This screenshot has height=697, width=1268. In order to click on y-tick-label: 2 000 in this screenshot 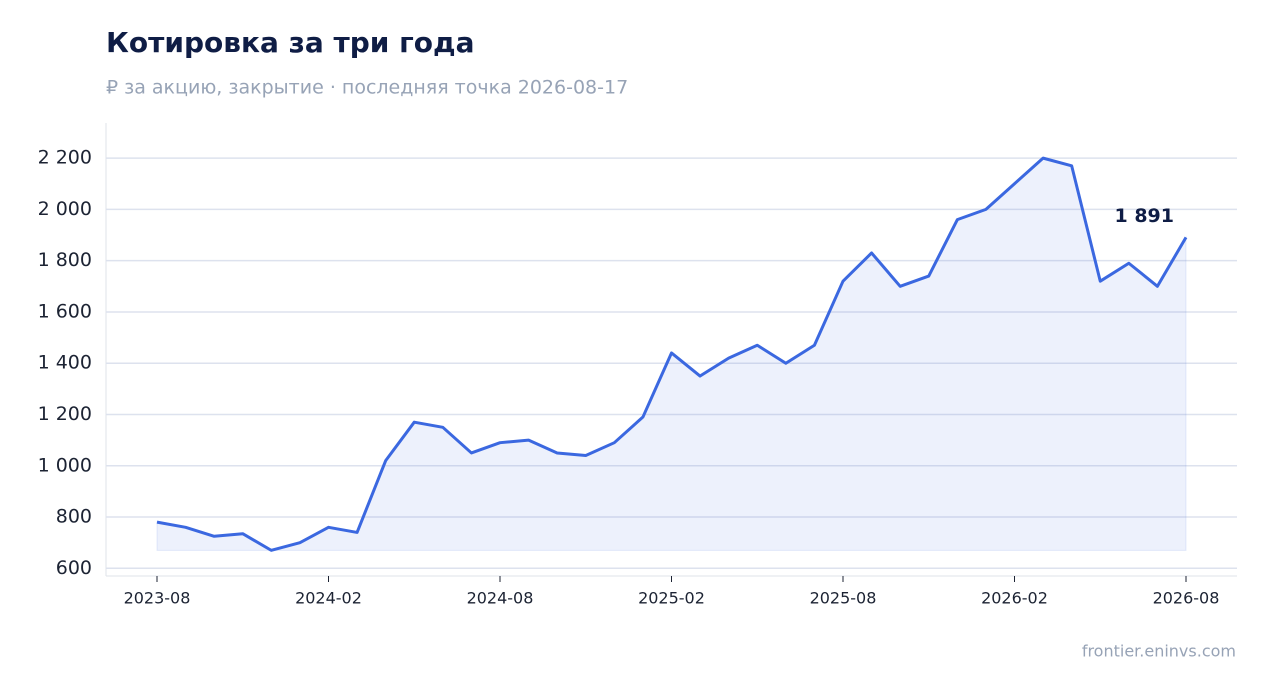, I will do `click(65, 209)`.